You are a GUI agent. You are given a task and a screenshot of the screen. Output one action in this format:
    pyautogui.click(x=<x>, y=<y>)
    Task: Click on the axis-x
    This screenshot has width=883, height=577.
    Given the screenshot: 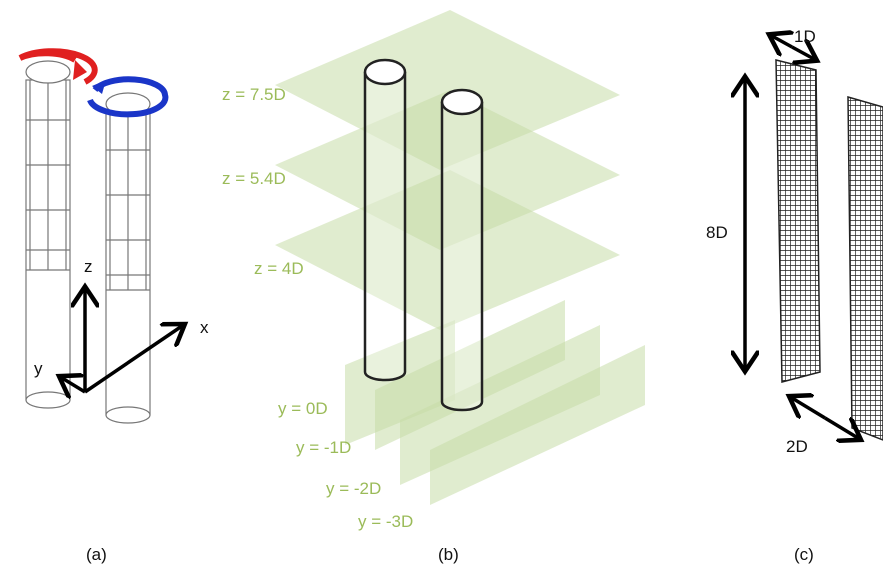 What is the action you would take?
    pyautogui.click(x=133, y=360)
    